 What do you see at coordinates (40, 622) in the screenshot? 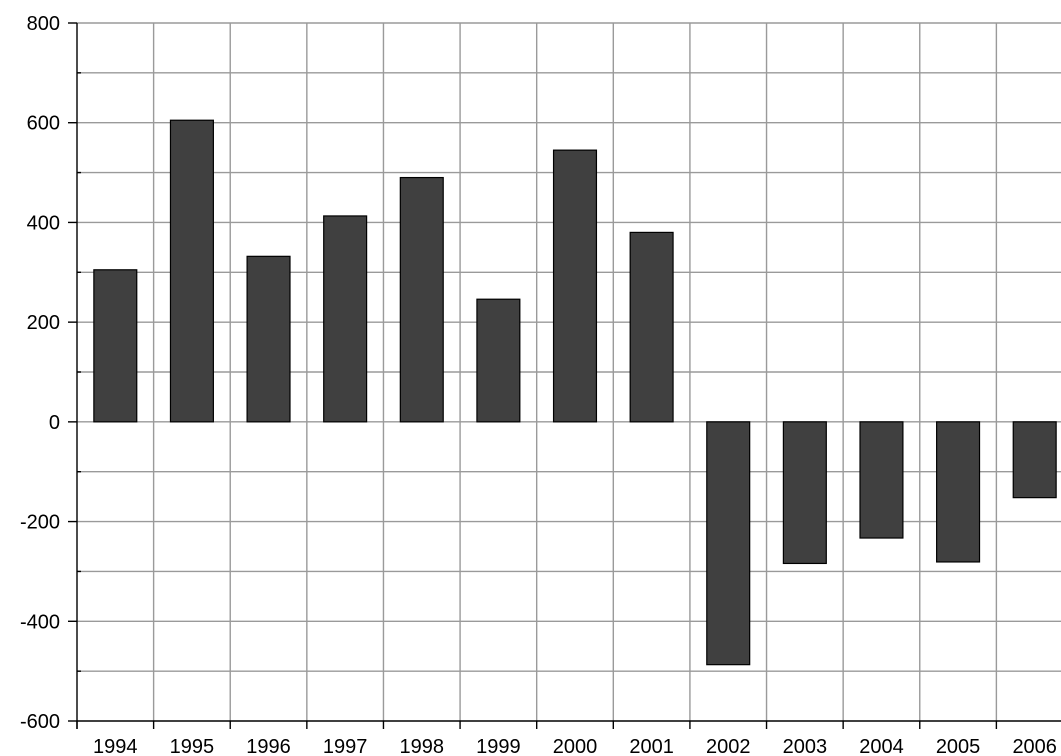
I see `y-tick-label: -400` at bounding box center [40, 622].